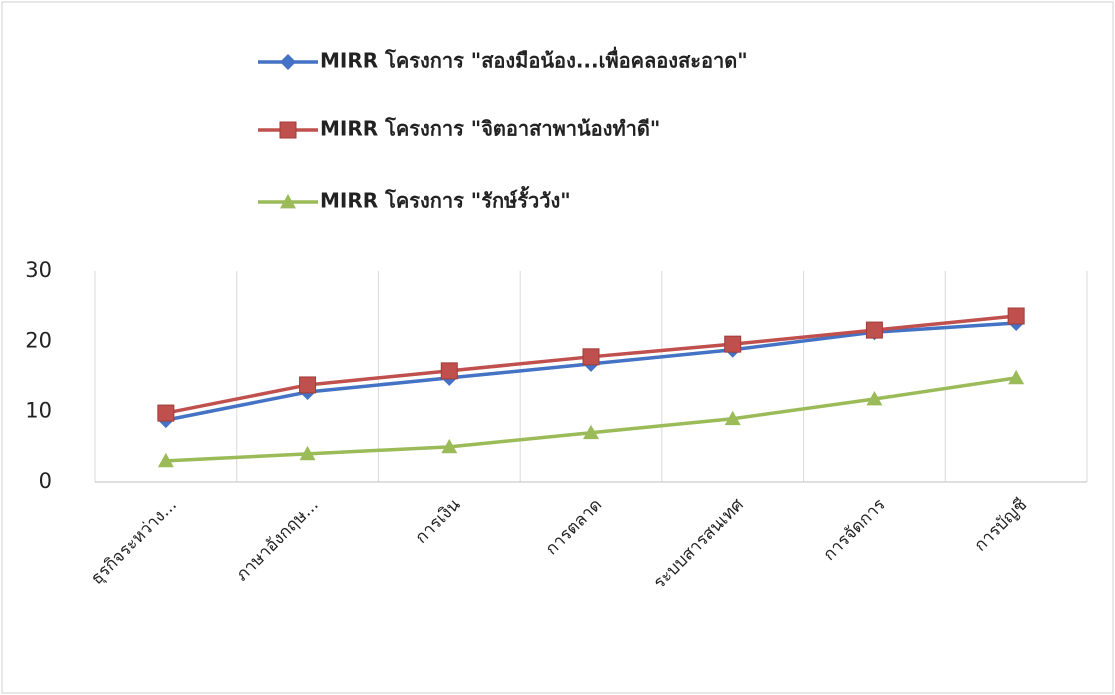 This screenshot has width=1115, height=695. What do you see at coordinates (38, 340) in the screenshot?
I see `y-tick-label: 20` at bounding box center [38, 340].